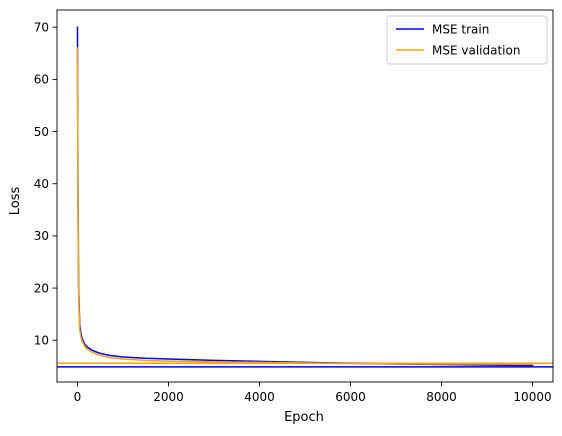  I want to click on y-tick-label-1: 10, so click(41, 341).